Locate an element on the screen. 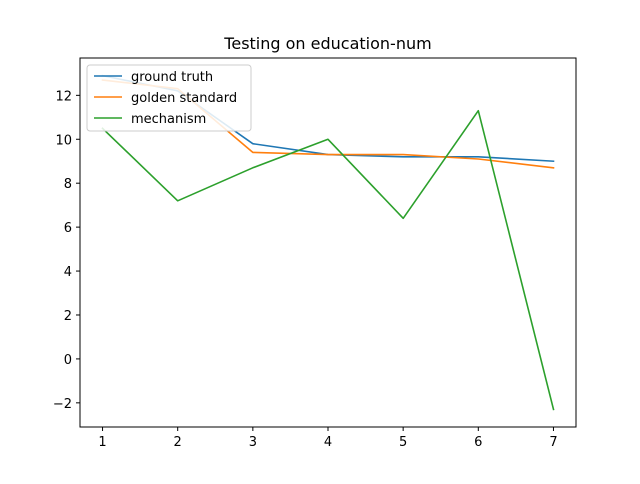 The height and width of the screenshot is (484, 640). y-tick-label: 0 is located at coordinates (68, 360).